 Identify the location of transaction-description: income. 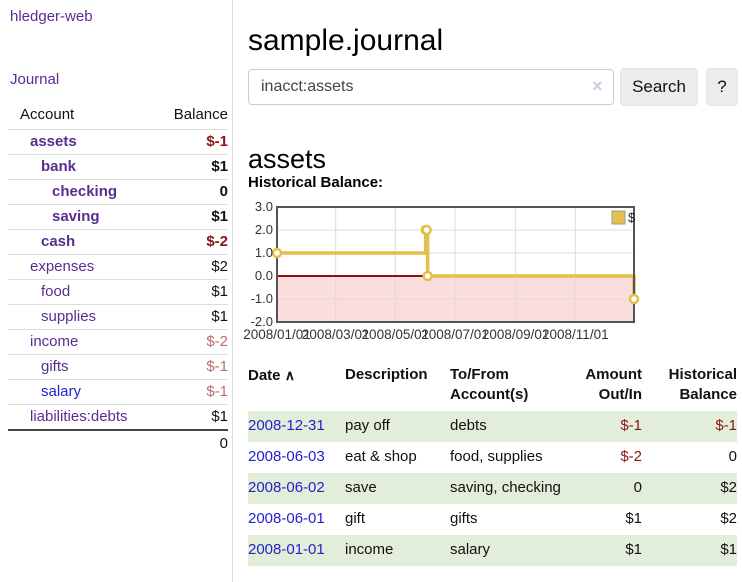
(369, 549).